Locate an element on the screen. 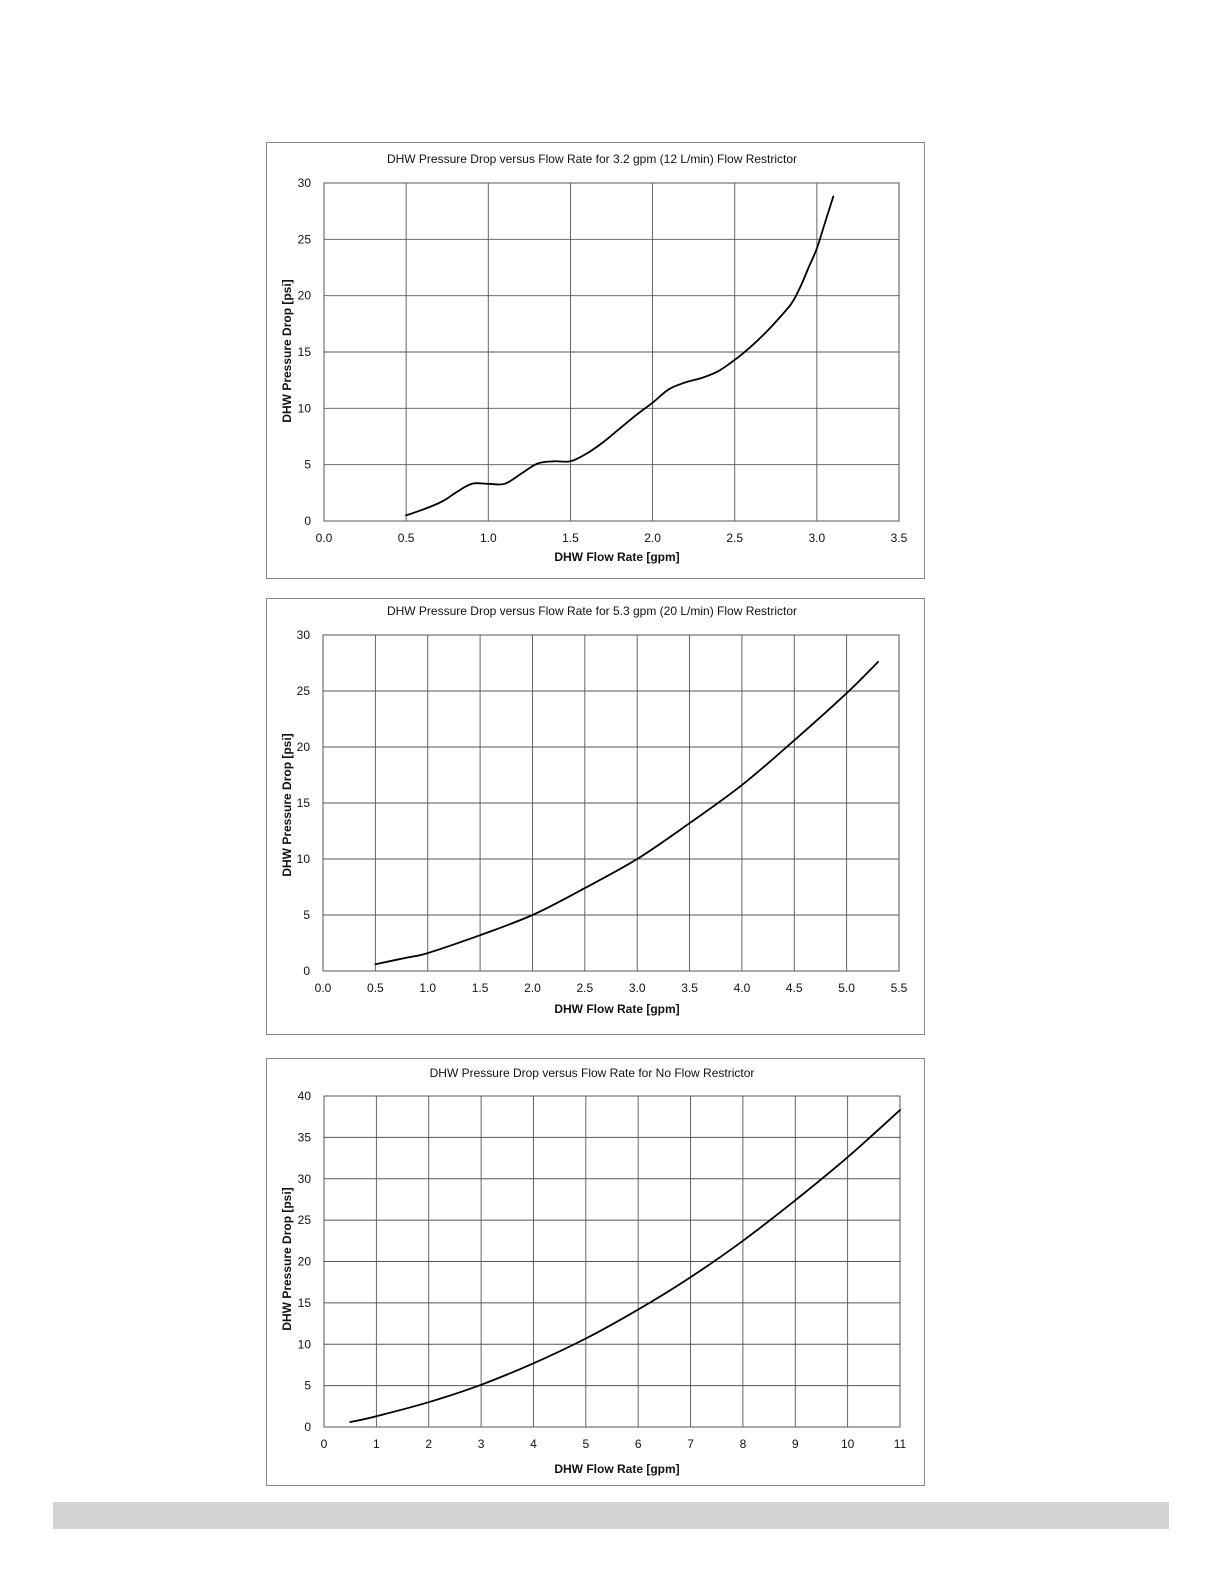  x-tick-label: 5.5 is located at coordinates (899, 988).